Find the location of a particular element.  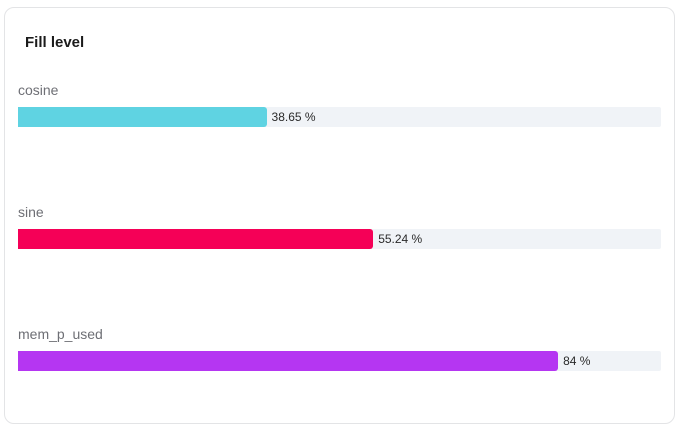

bar-track: 84 % is located at coordinates (339, 361).